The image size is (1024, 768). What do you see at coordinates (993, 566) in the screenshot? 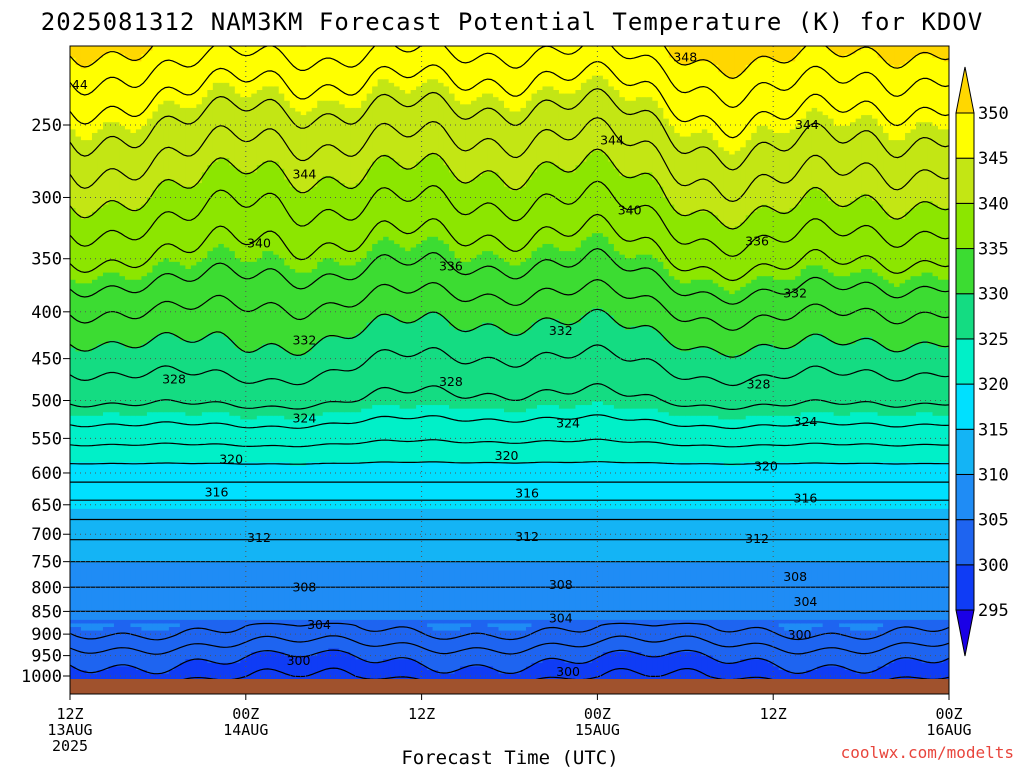
I see `colorbar-label: 300` at bounding box center [993, 566].